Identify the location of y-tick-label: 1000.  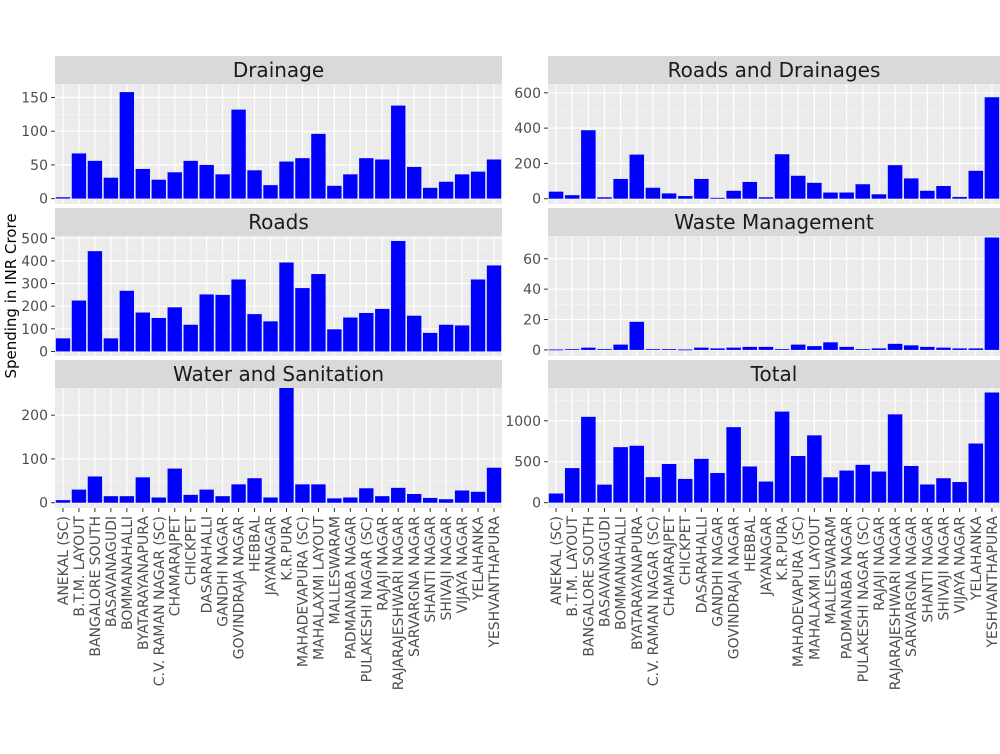
(523, 422).